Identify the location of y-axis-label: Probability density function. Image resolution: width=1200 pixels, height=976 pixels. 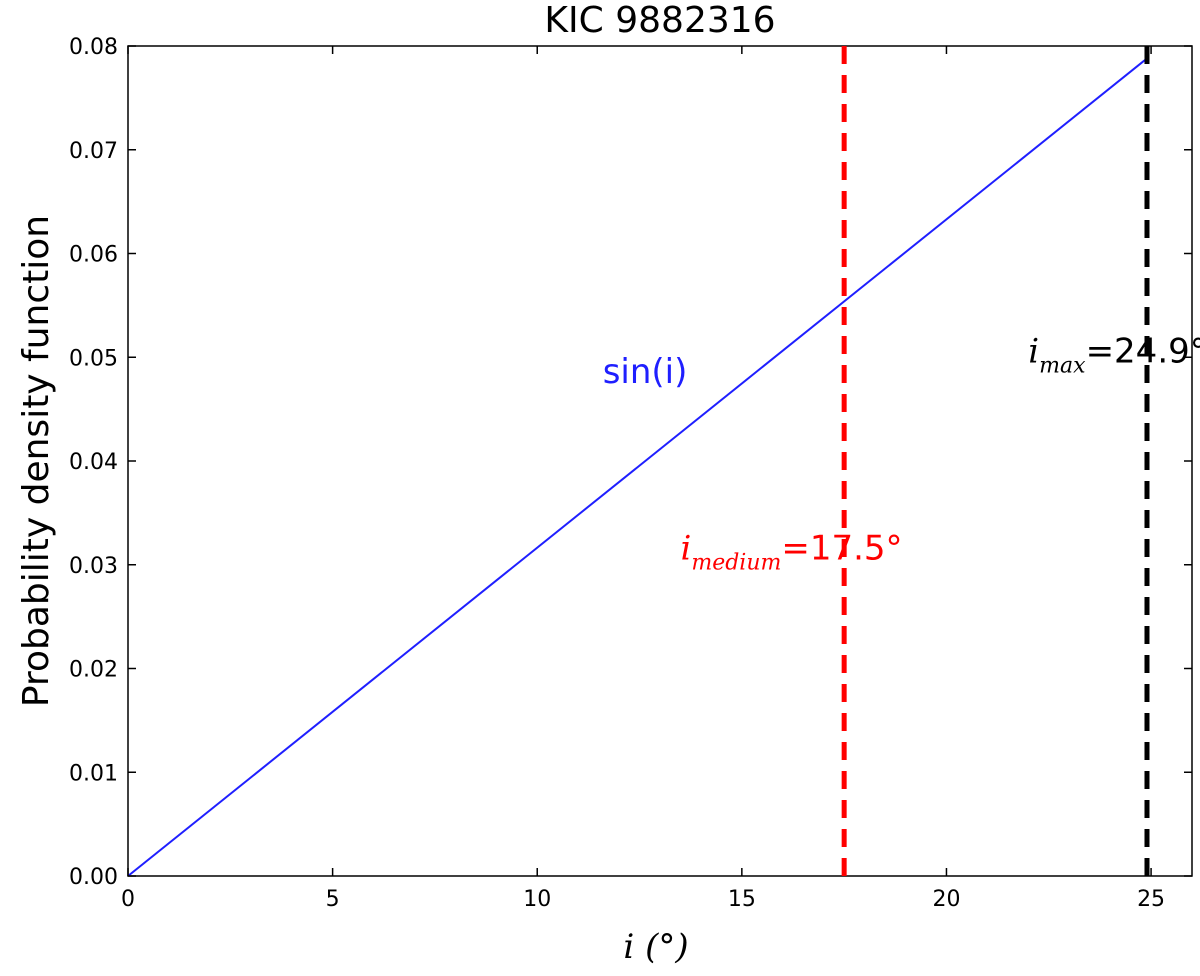
(36, 461).